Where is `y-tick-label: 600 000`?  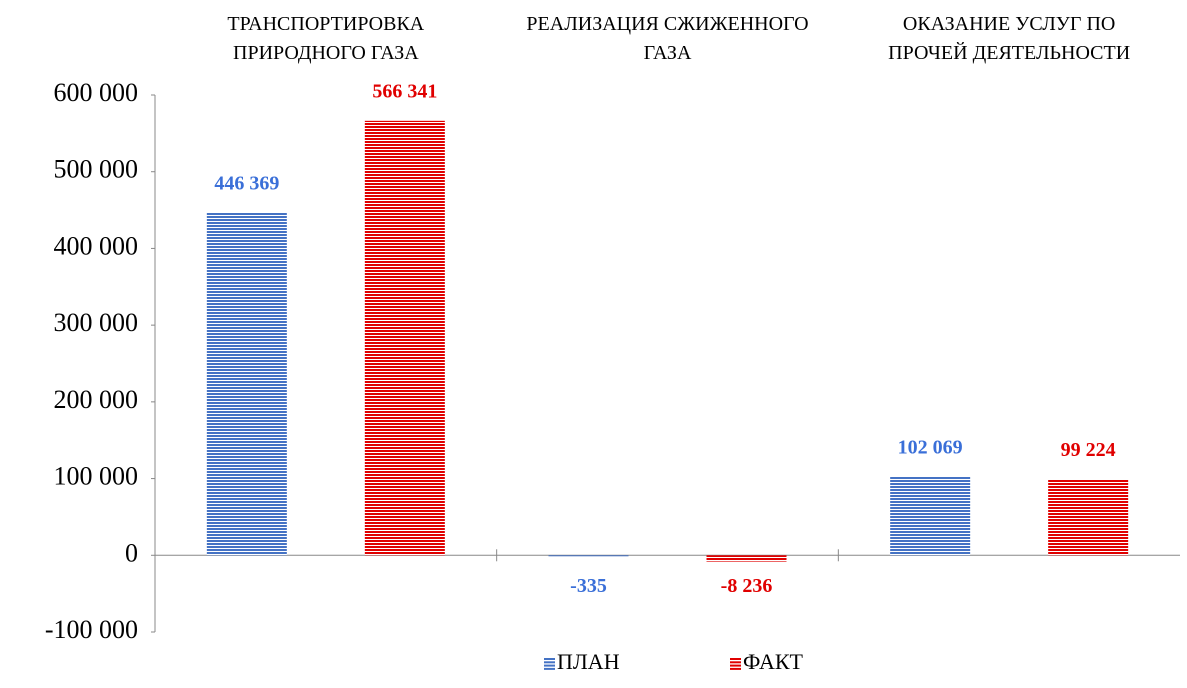 y-tick-label: 600 000 is located at coordinates (96, 92).